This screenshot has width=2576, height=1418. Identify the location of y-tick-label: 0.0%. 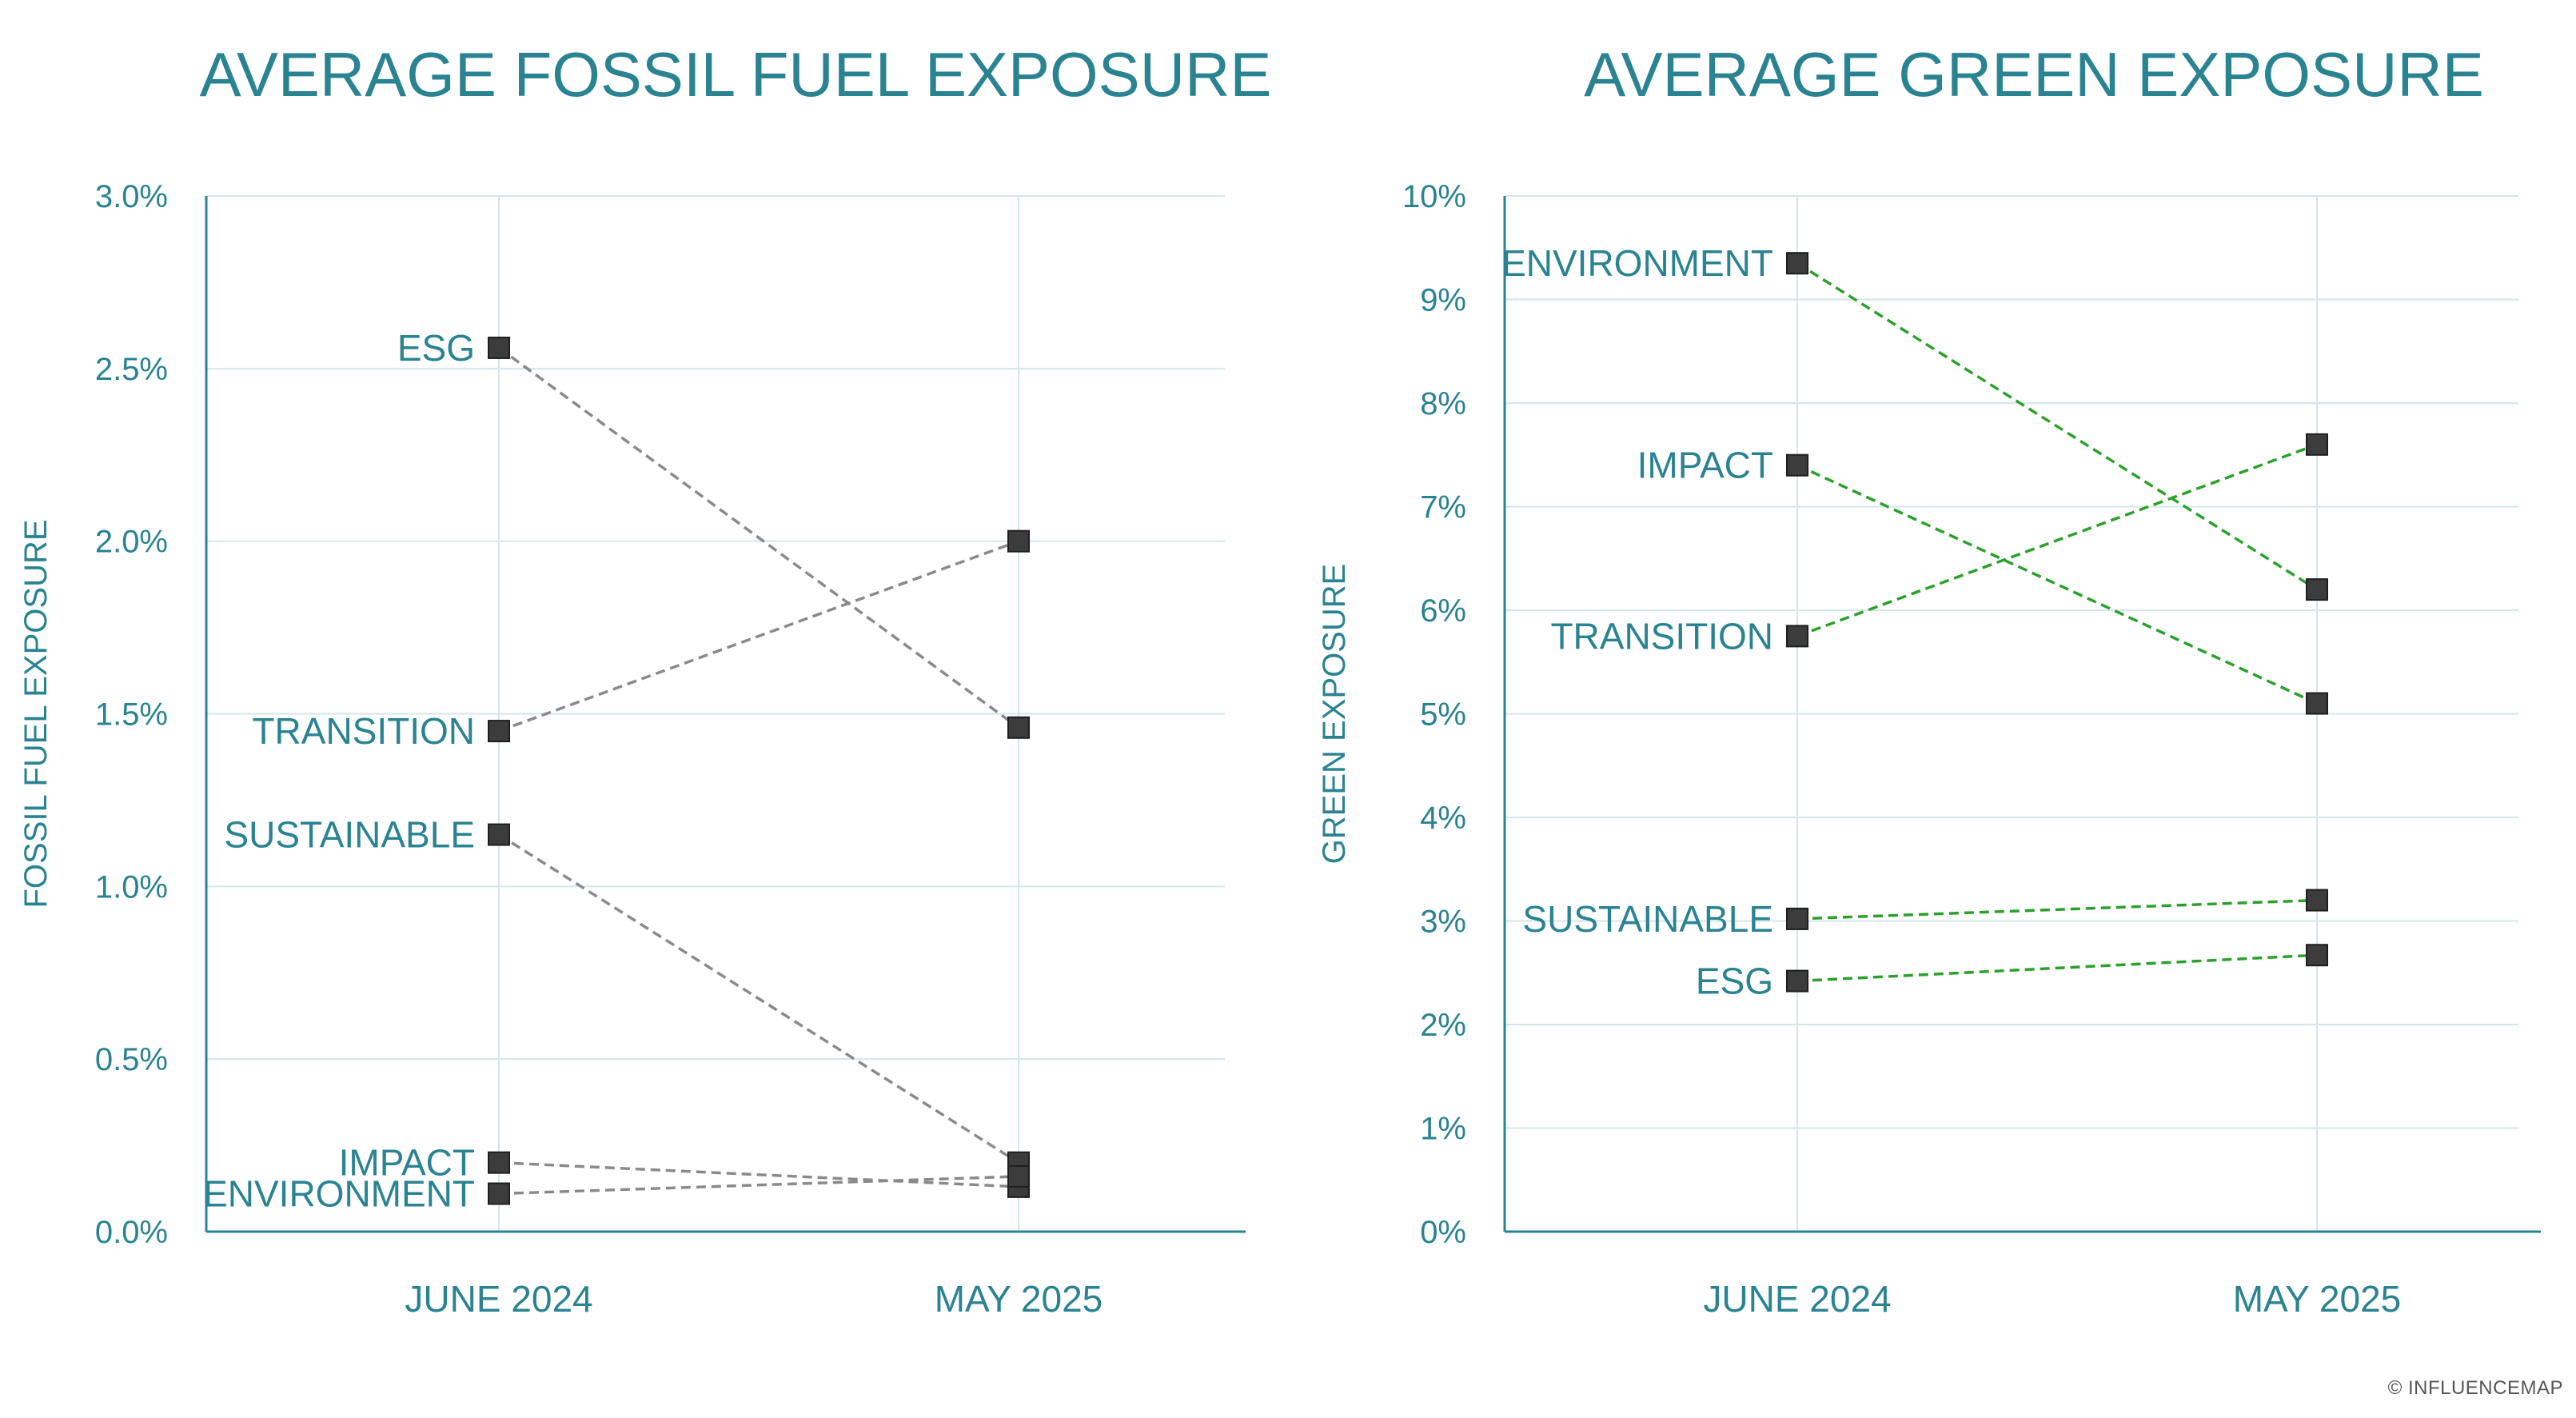
(131, 1232).